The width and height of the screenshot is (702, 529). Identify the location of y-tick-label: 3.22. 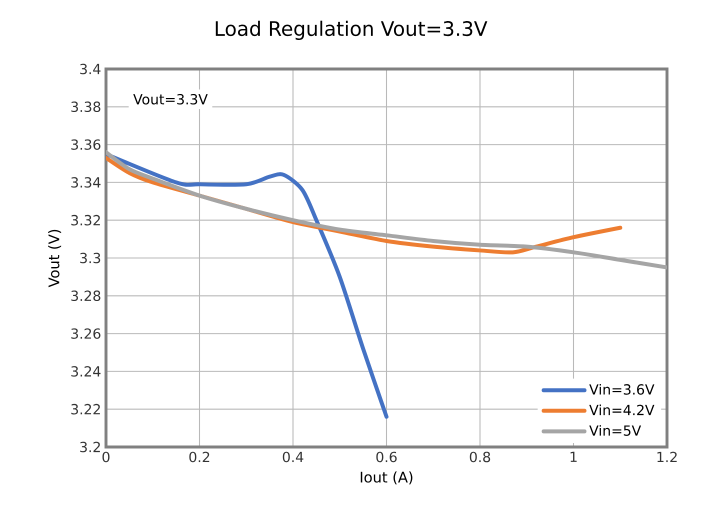
(85, 409).